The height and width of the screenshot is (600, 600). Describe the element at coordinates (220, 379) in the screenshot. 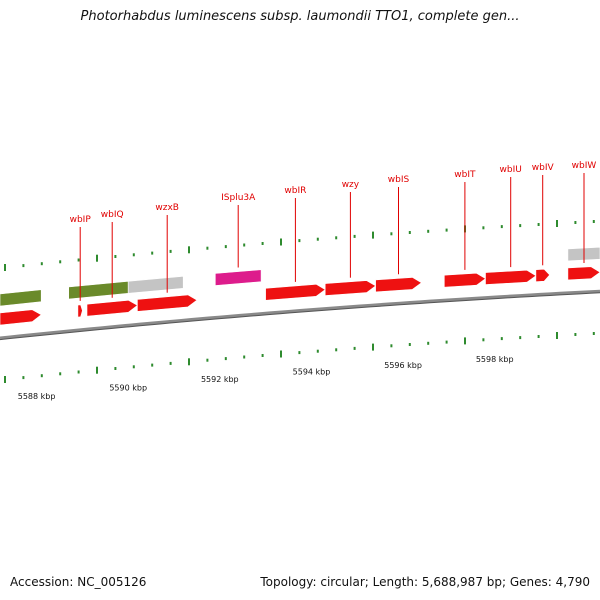

I see `scale-label: 5592 kbp` at that location.